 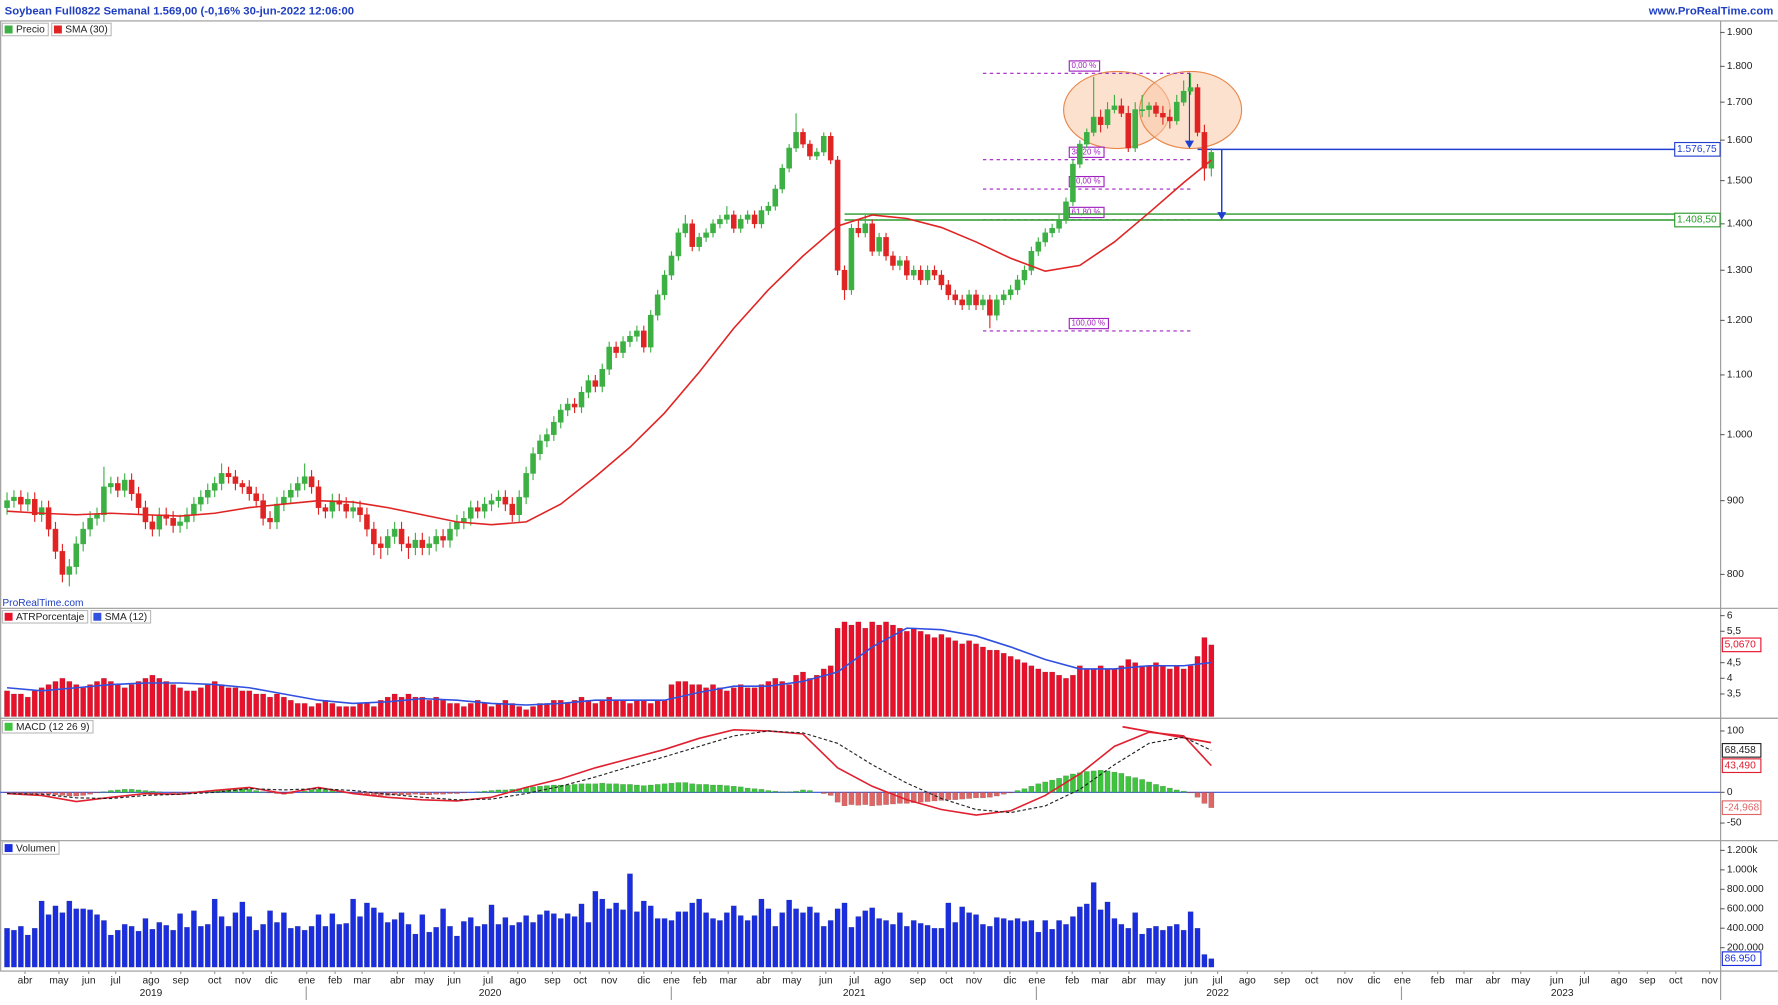 What do you see at coordinates (1741, 808) in the screenshot?
I see `value-marker-box` at bounding box center [1741, 808].